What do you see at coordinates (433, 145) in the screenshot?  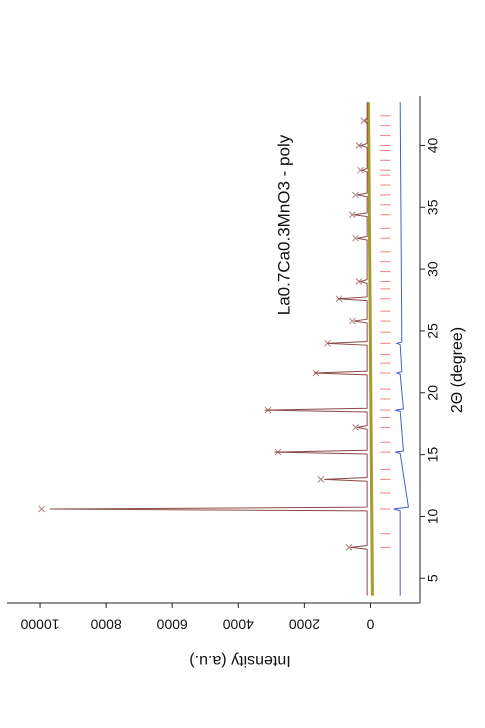 I see `x-tick-label: 40` at bounding box center [433, 145].